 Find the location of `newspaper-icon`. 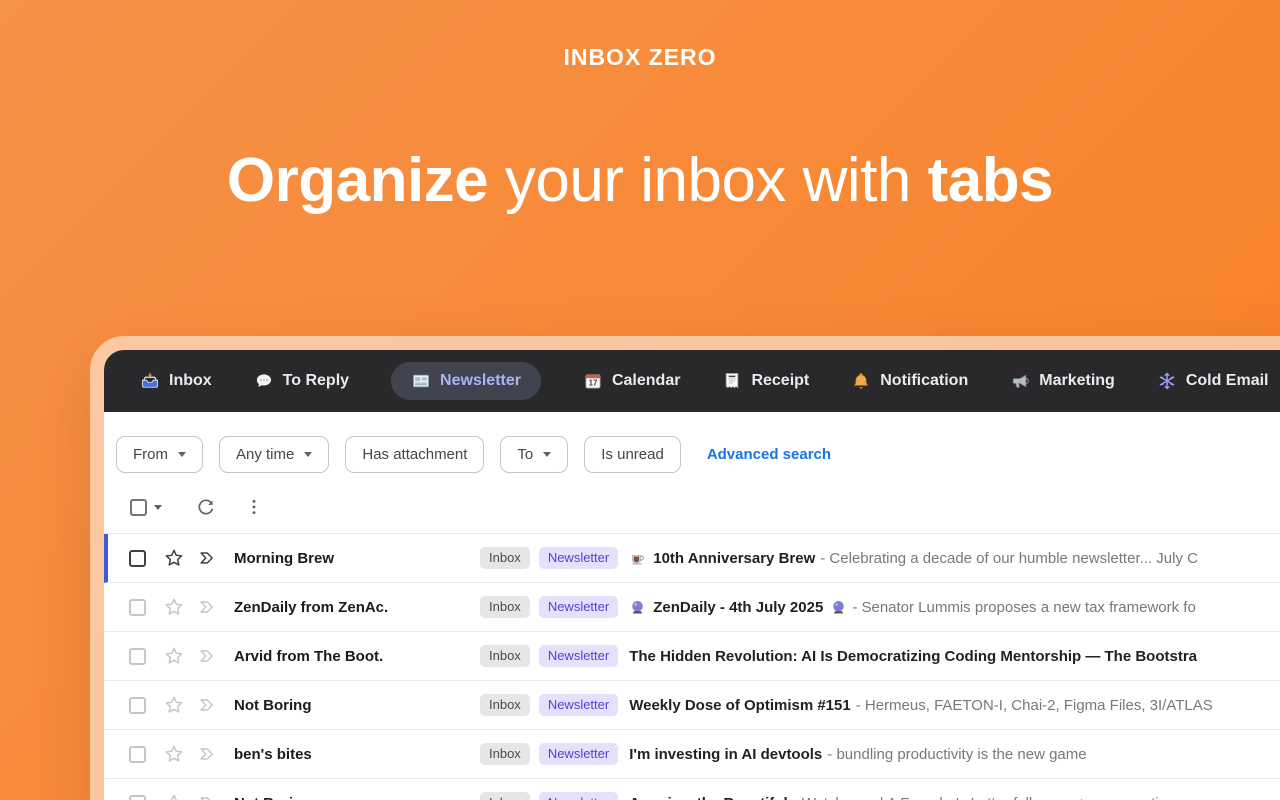

newspaper-icon is located at coordinates (421, 381).